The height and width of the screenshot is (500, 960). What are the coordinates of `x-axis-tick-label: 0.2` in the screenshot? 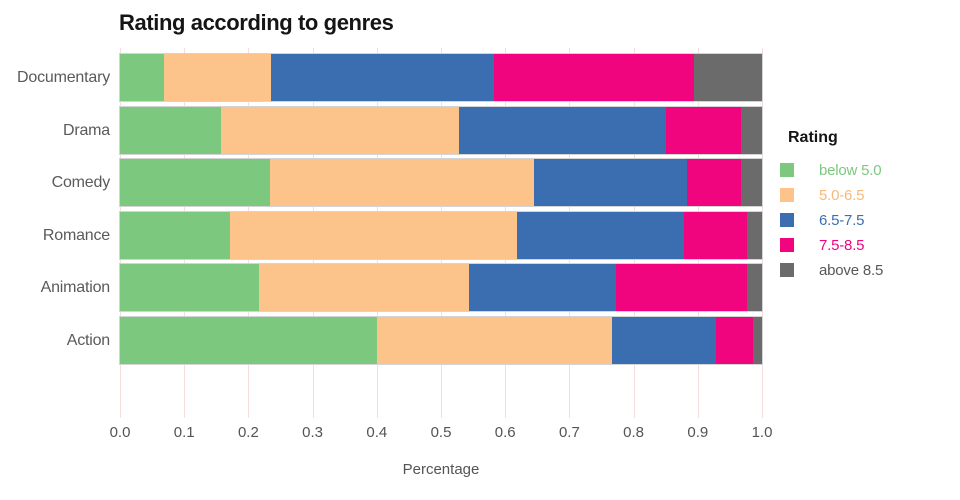 It's located at (248, 432).